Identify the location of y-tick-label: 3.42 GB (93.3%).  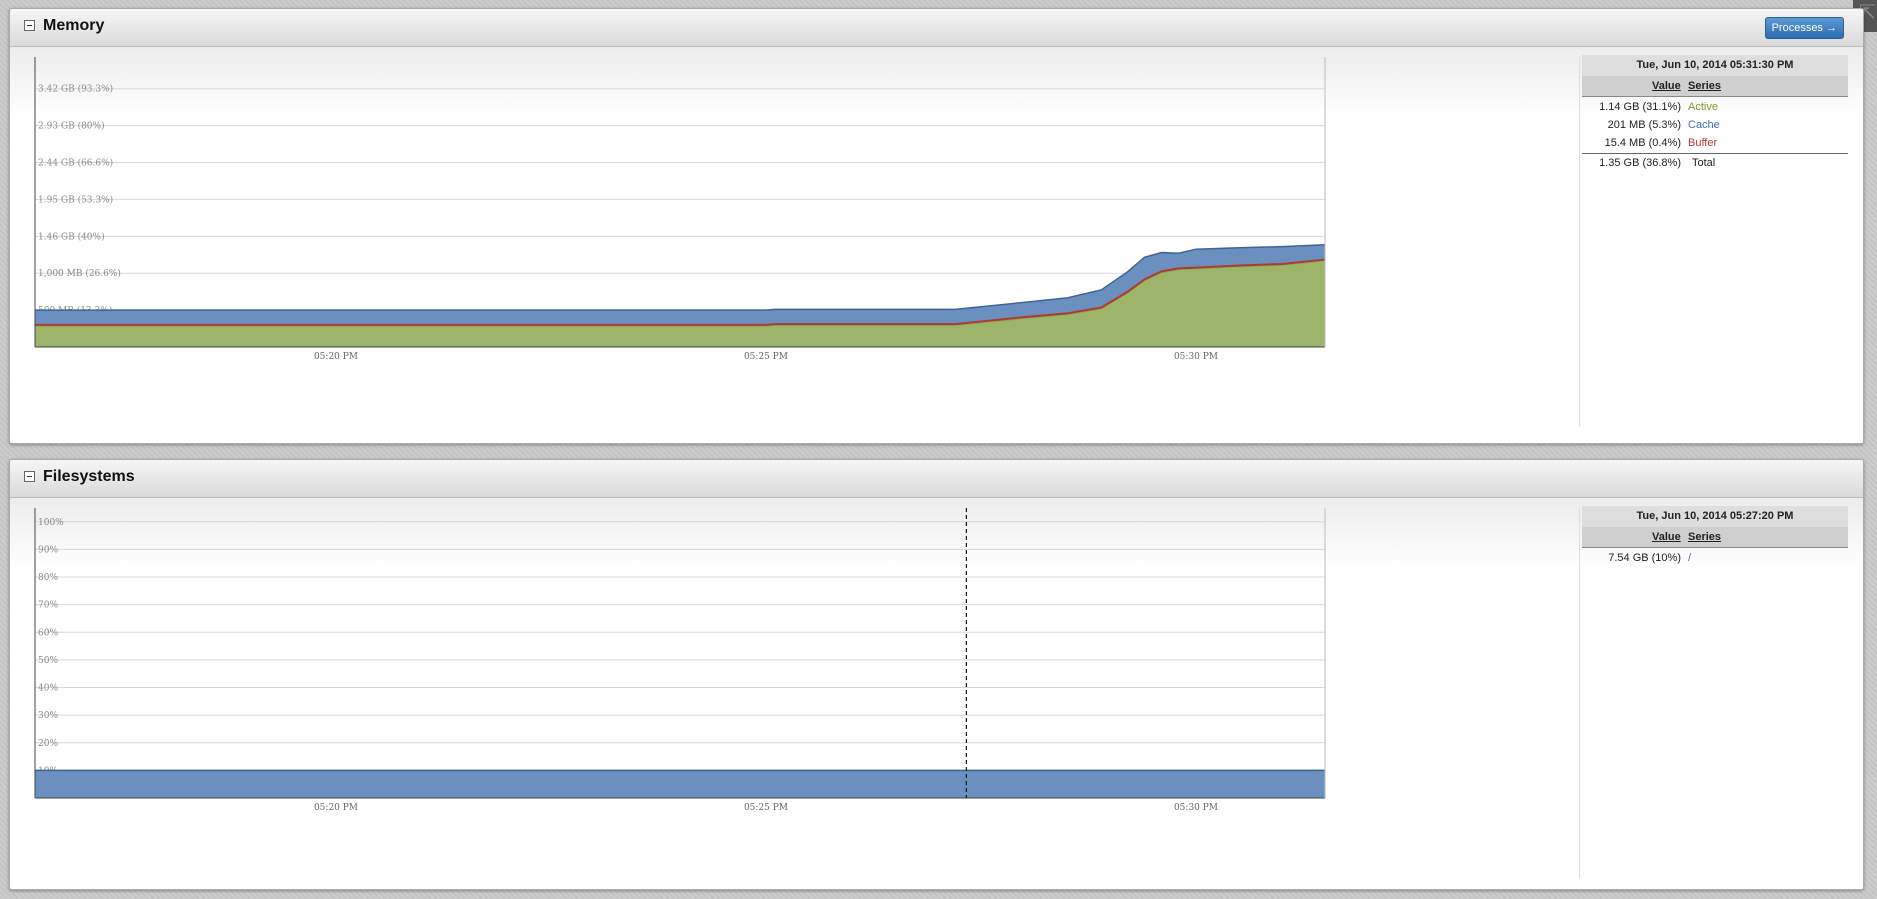
(75, 89).